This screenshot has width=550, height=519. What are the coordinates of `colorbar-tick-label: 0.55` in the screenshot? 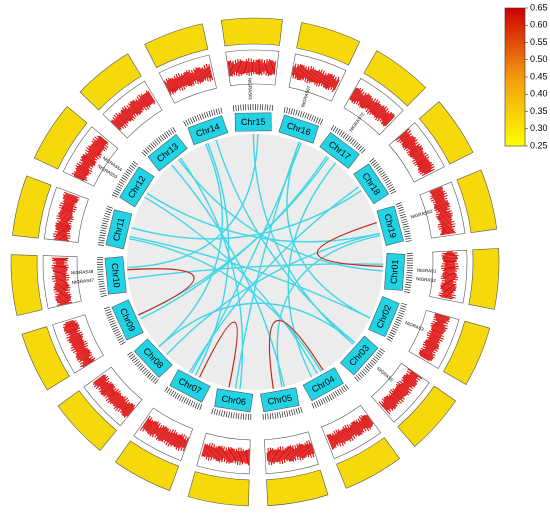 It's located at (539, 42).